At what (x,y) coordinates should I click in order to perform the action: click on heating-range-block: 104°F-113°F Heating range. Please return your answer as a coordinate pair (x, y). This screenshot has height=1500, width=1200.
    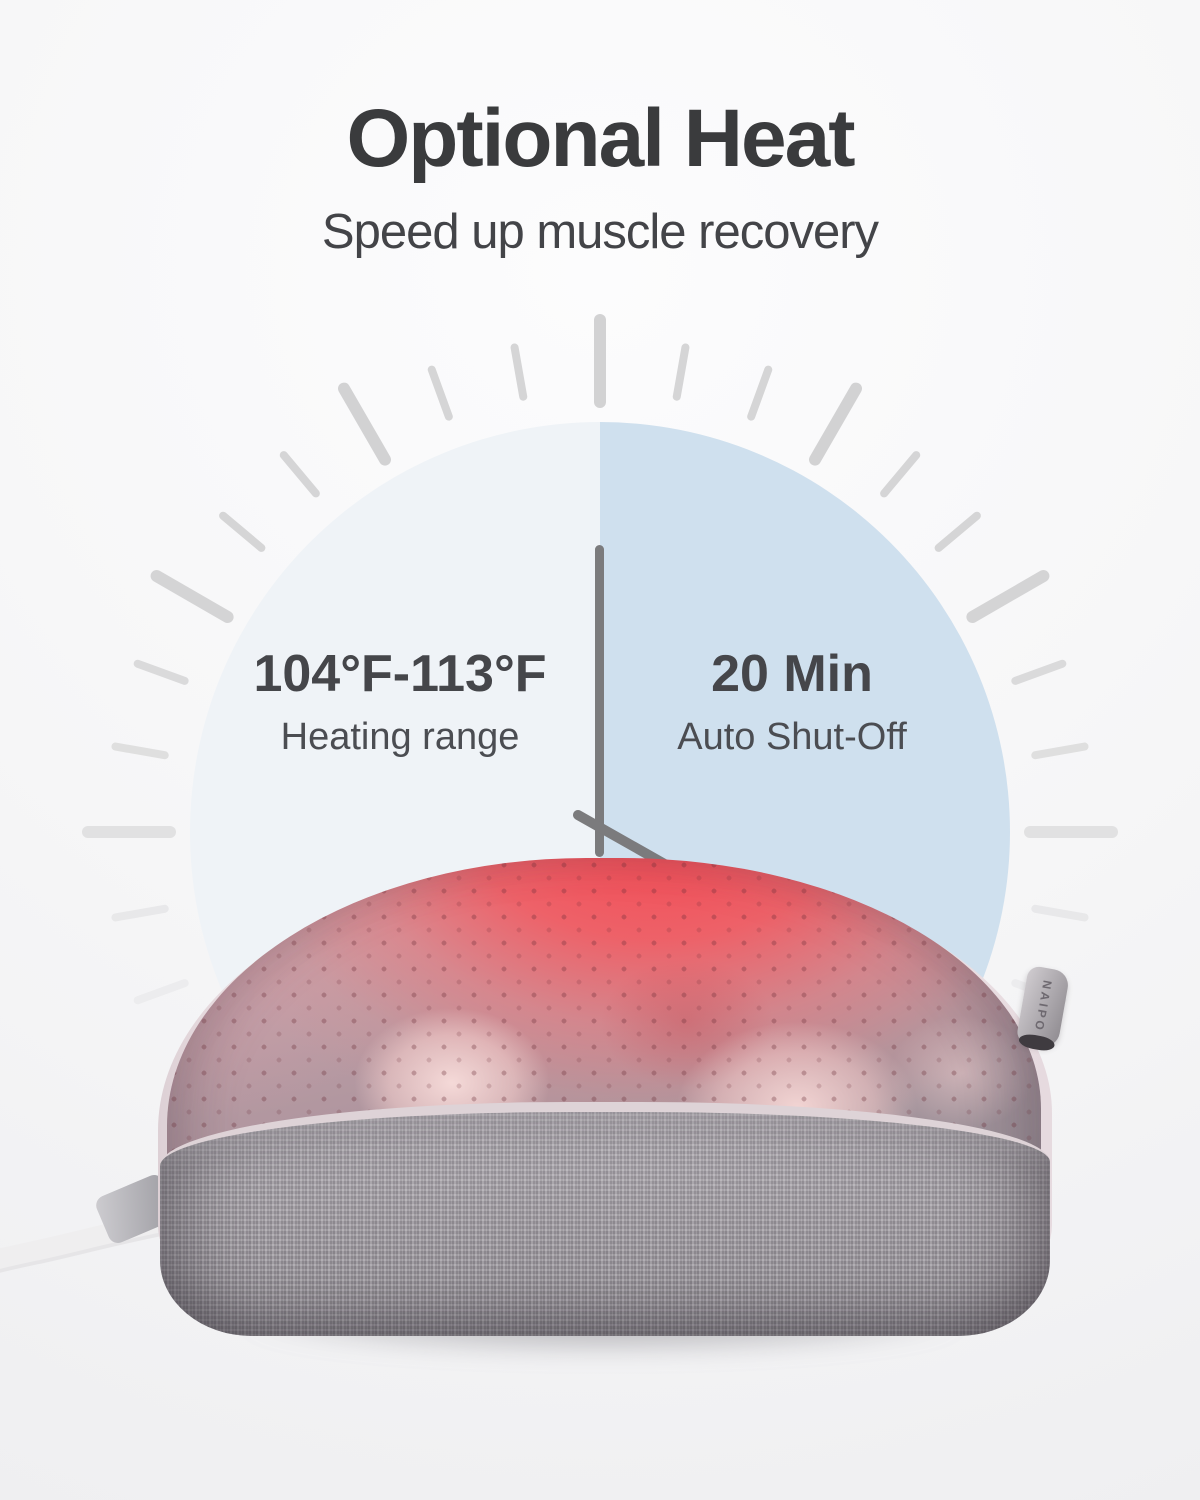
    Looking at the image, I should click on (400, 702).